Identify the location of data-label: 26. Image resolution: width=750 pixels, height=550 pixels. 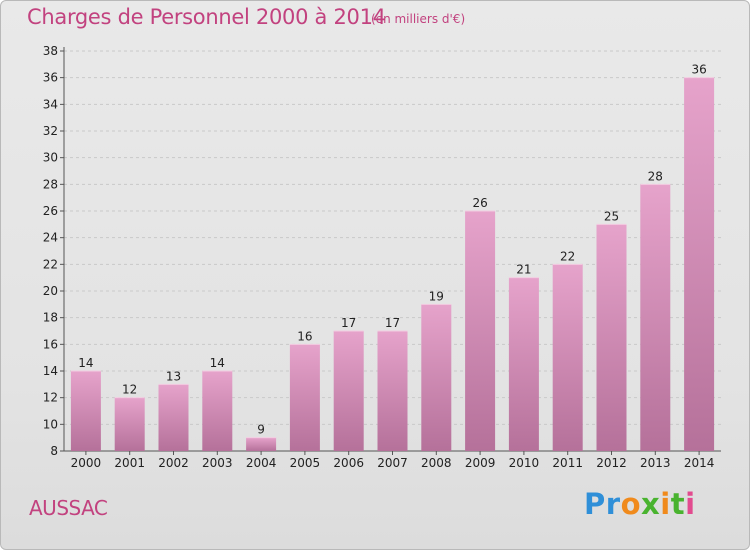
(479, 203).